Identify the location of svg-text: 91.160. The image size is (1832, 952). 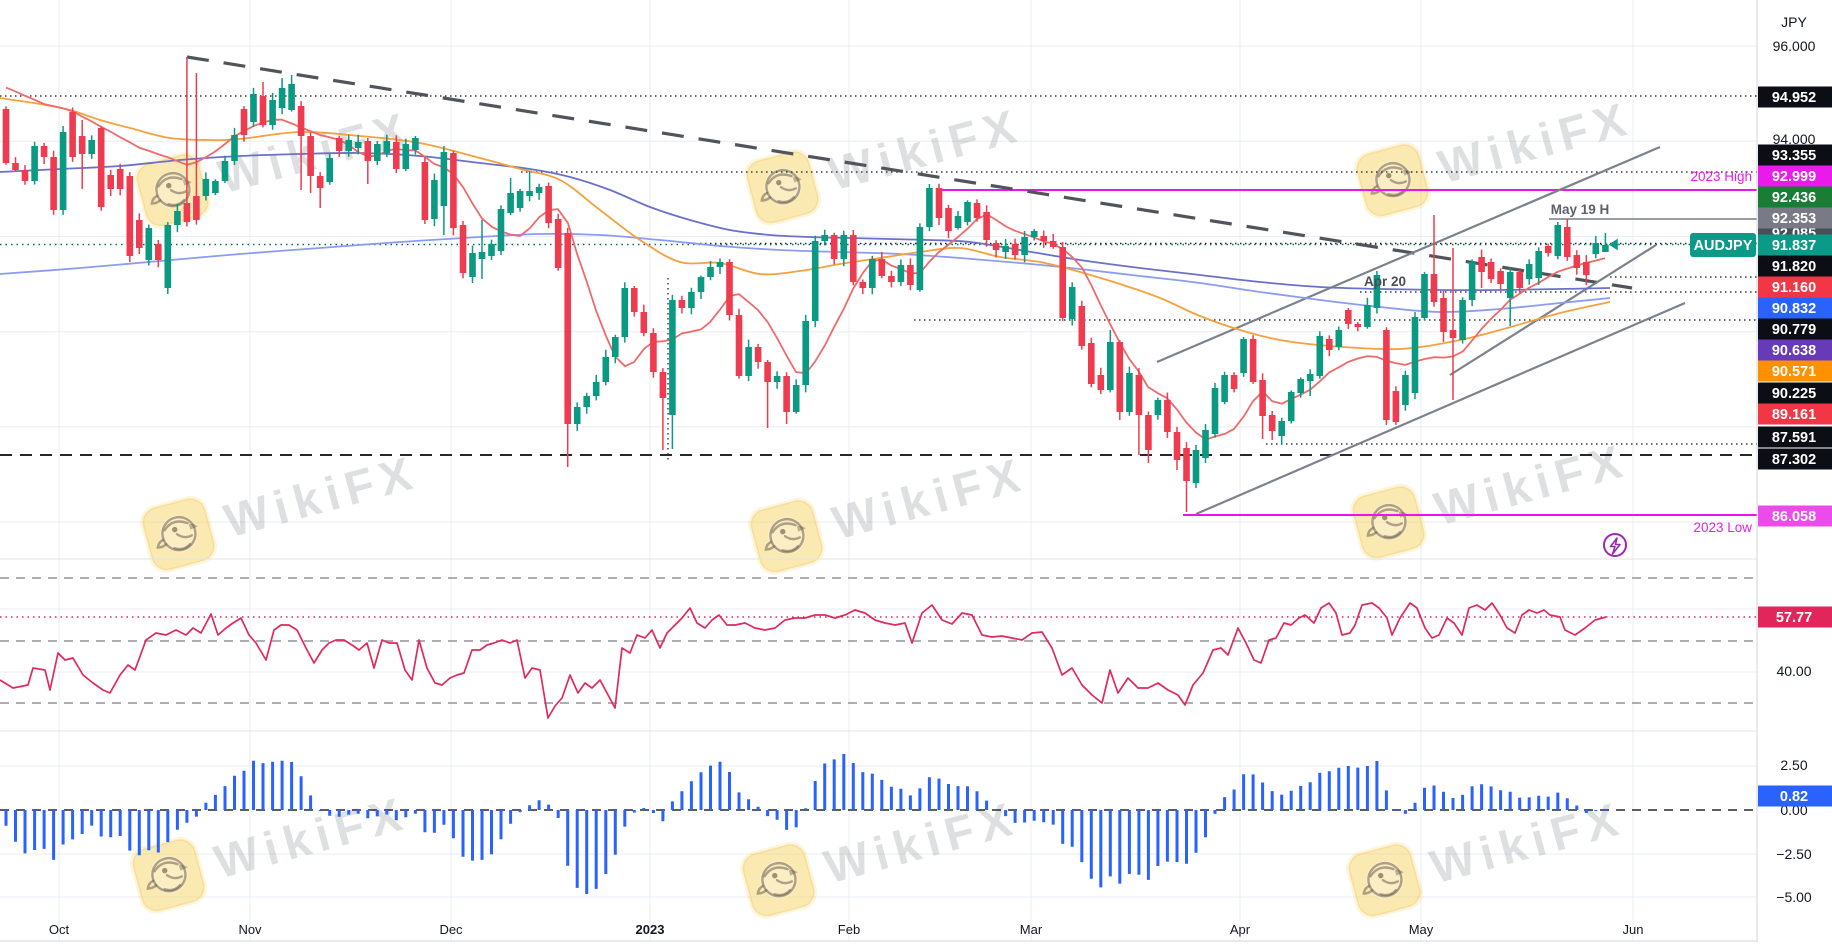
(1794, 288).